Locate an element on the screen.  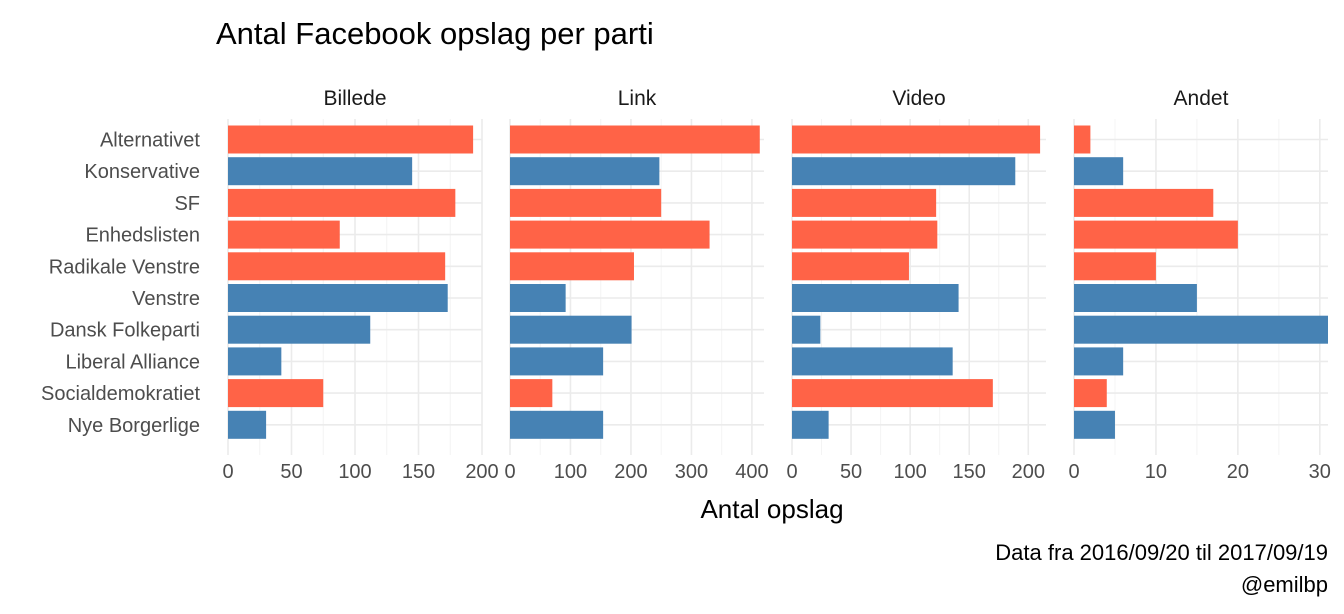
bar-billede-enhedslisten is located at coordinates (284, 234).